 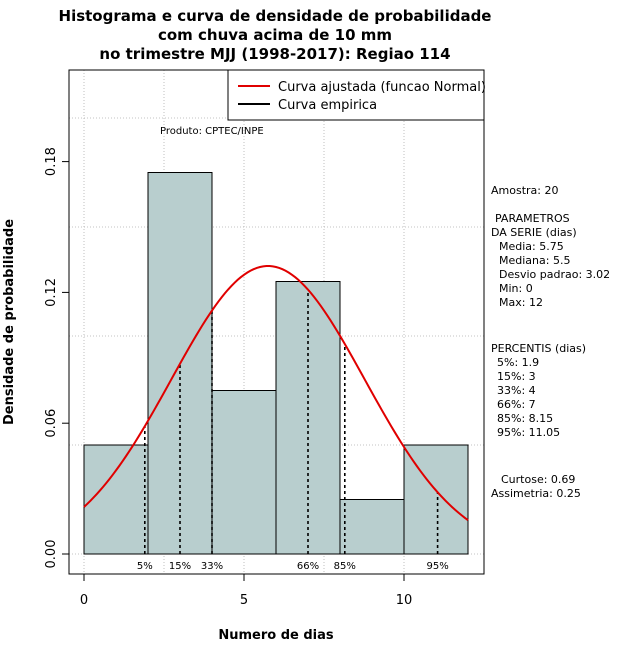 What do you see at coordinates (554, 274) in the screenshot?
I see `stat-desvio: Desvio padrao: 3.02` at bounding box center [554, 274].